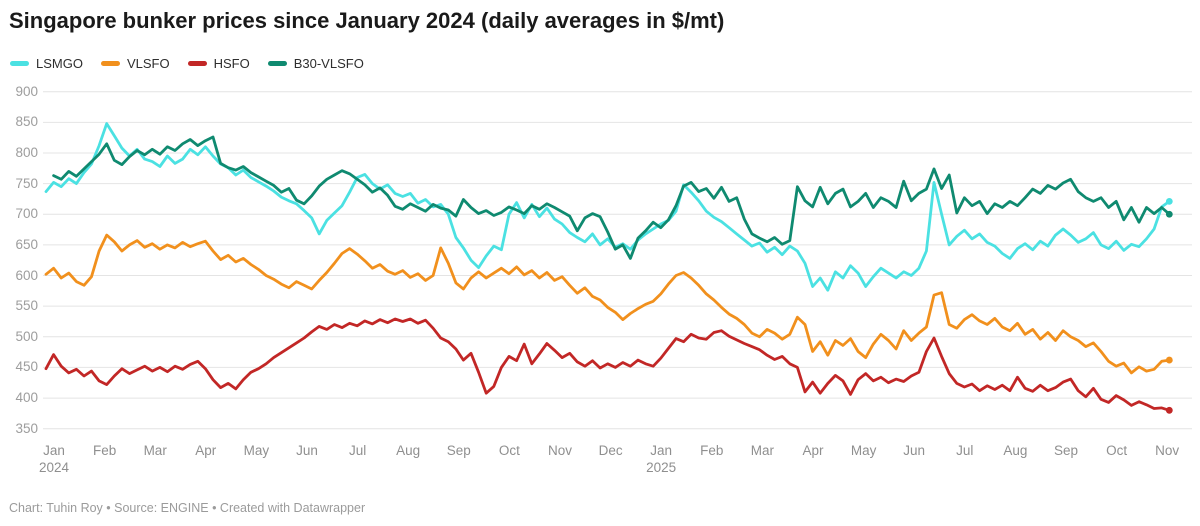  I want to click on series-end-dot-hsfo, so click(1169, 410).